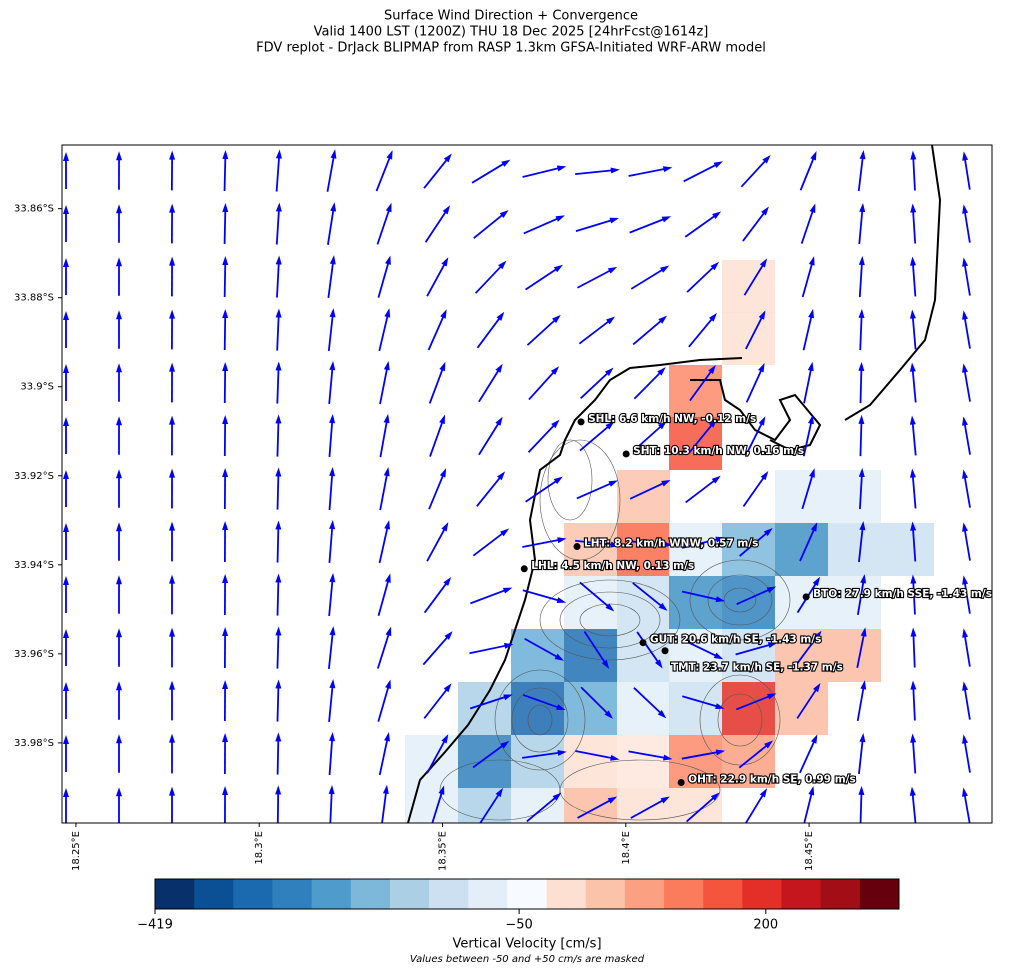 Image resolution: width=1011 pixels, height=974 pixels. I want to click on colorbar-tick-label: −419, so click(155, 925).